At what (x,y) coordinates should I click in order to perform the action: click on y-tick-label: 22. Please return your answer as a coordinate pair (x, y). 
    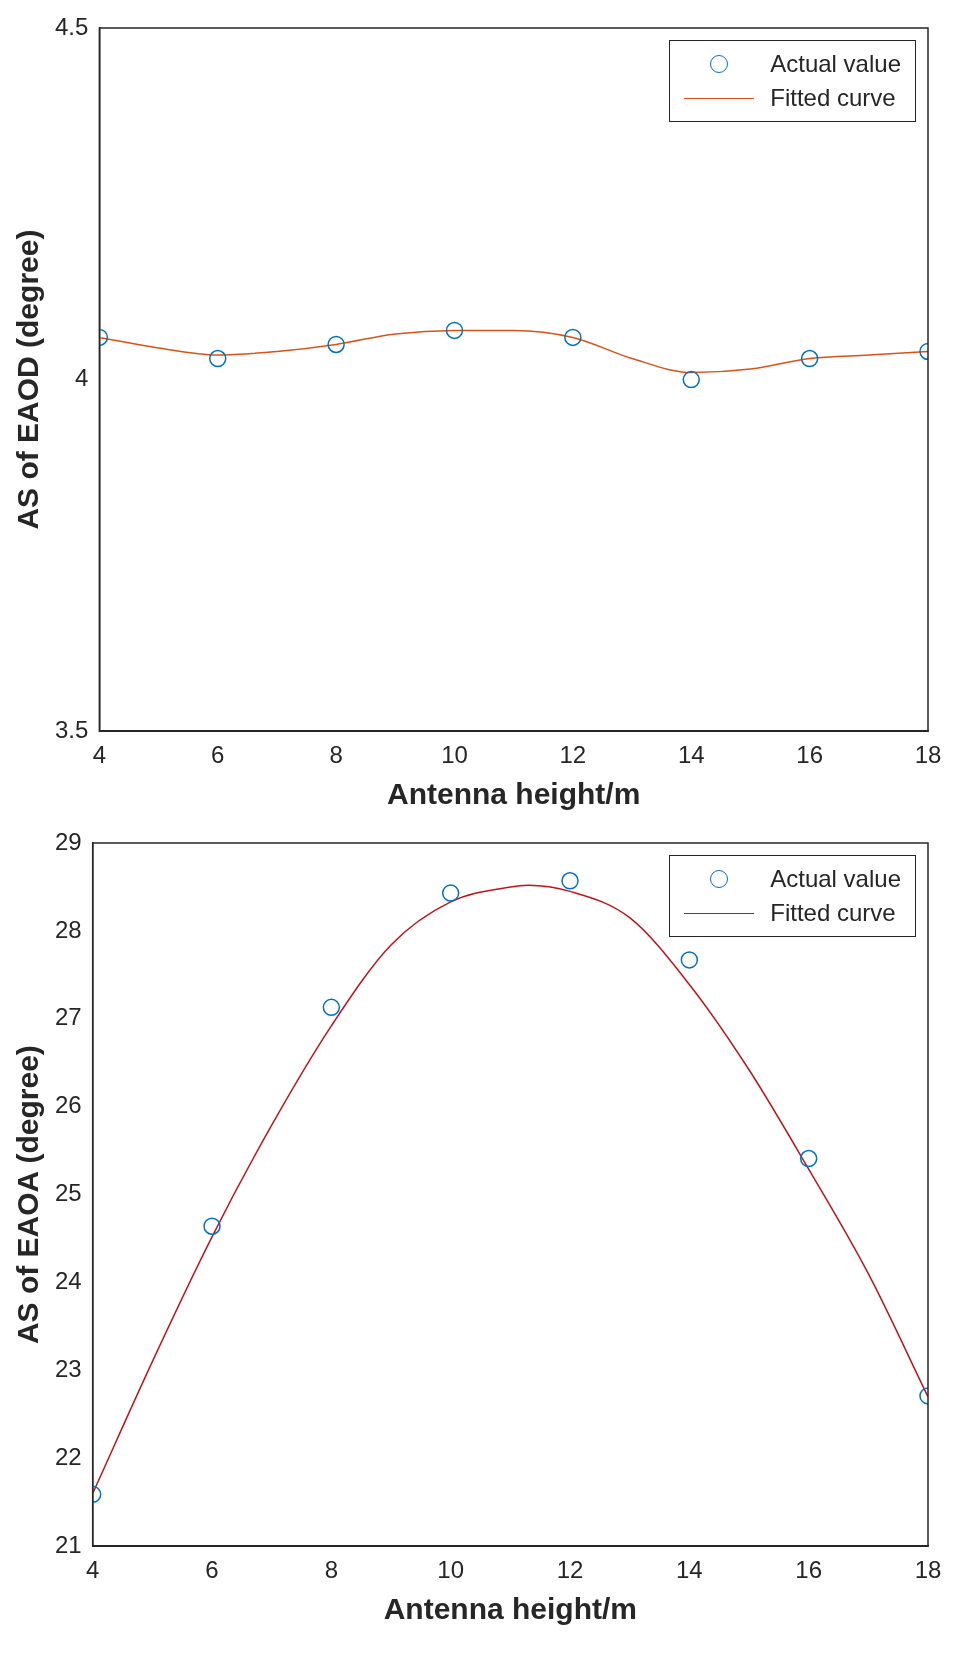
    Looking at the image, I should click on (68, 1456).